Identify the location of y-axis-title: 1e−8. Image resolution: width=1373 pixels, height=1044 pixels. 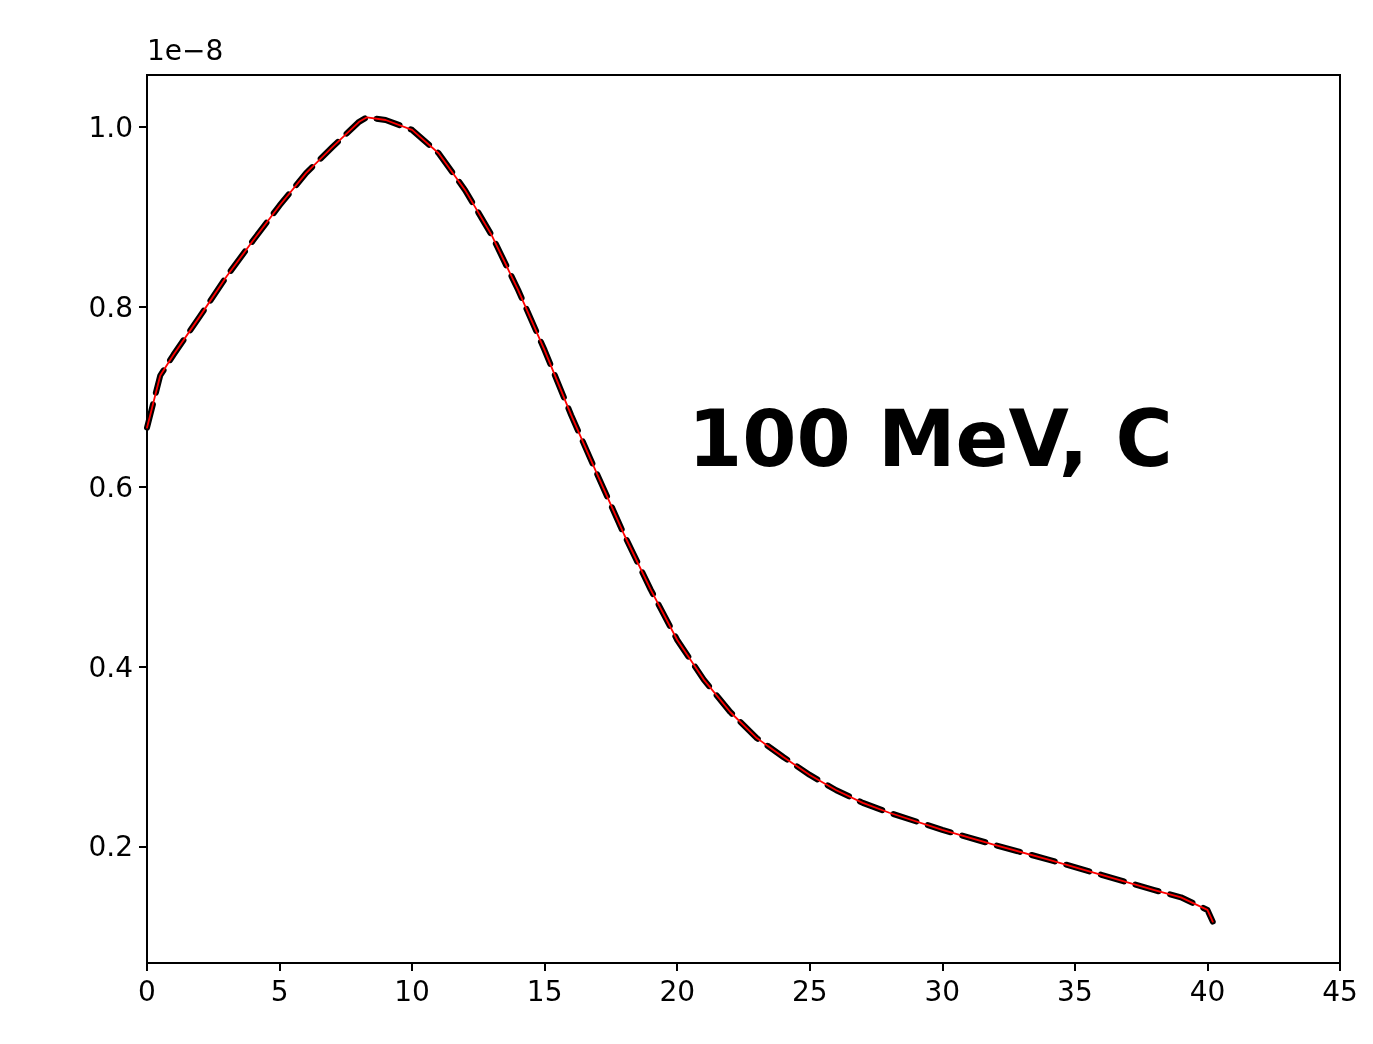
(185, 50).